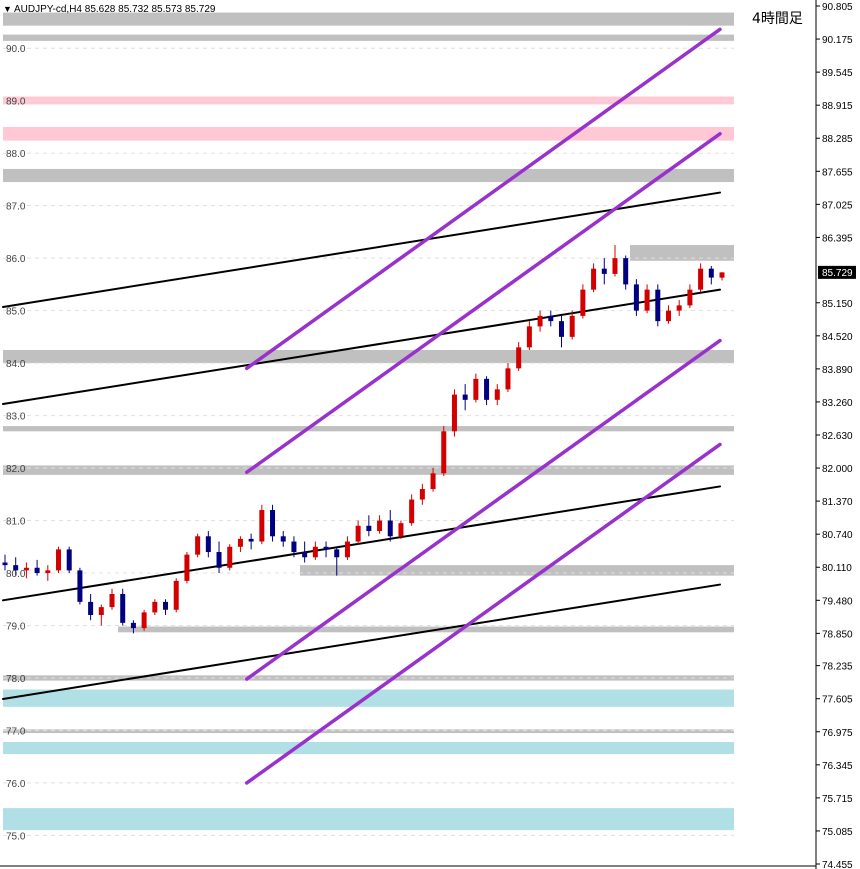 The width and height of the screenshot is (860, 869). What do you see at coordinates (115, 9) in the screenshot?
I see `symbol-info-line: AUDJPY-cd,H4 85.628 85.732 85.573 85.729` at bounding box center [115, 9].